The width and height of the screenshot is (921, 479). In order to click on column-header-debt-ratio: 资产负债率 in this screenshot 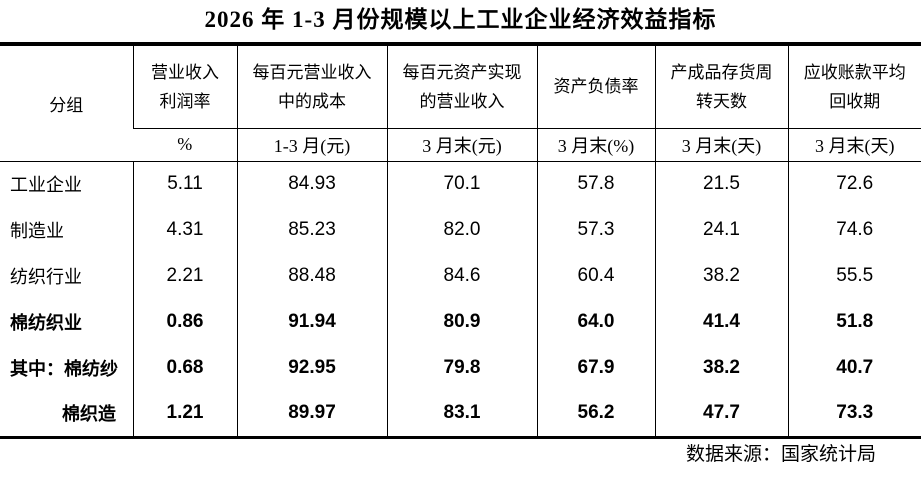, I will do `click(595, 86)`.